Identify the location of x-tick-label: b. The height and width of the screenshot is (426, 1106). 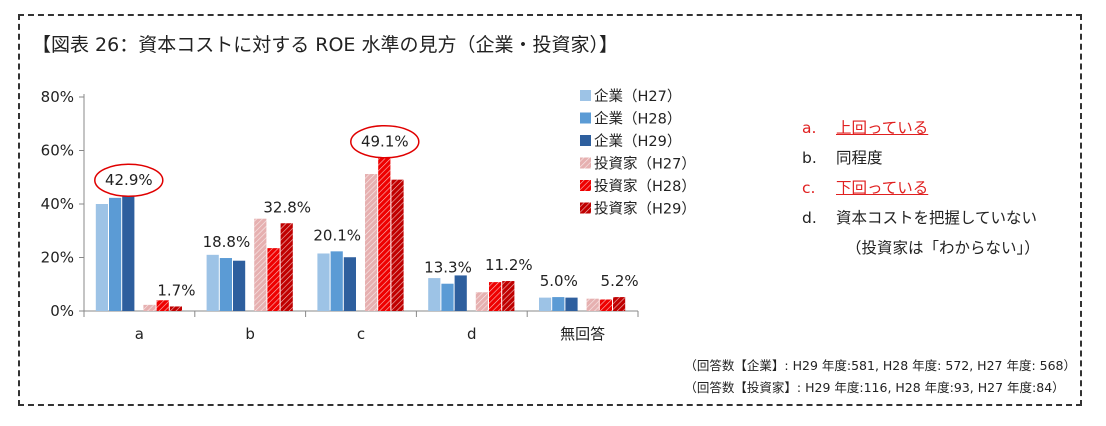
(250, 334).